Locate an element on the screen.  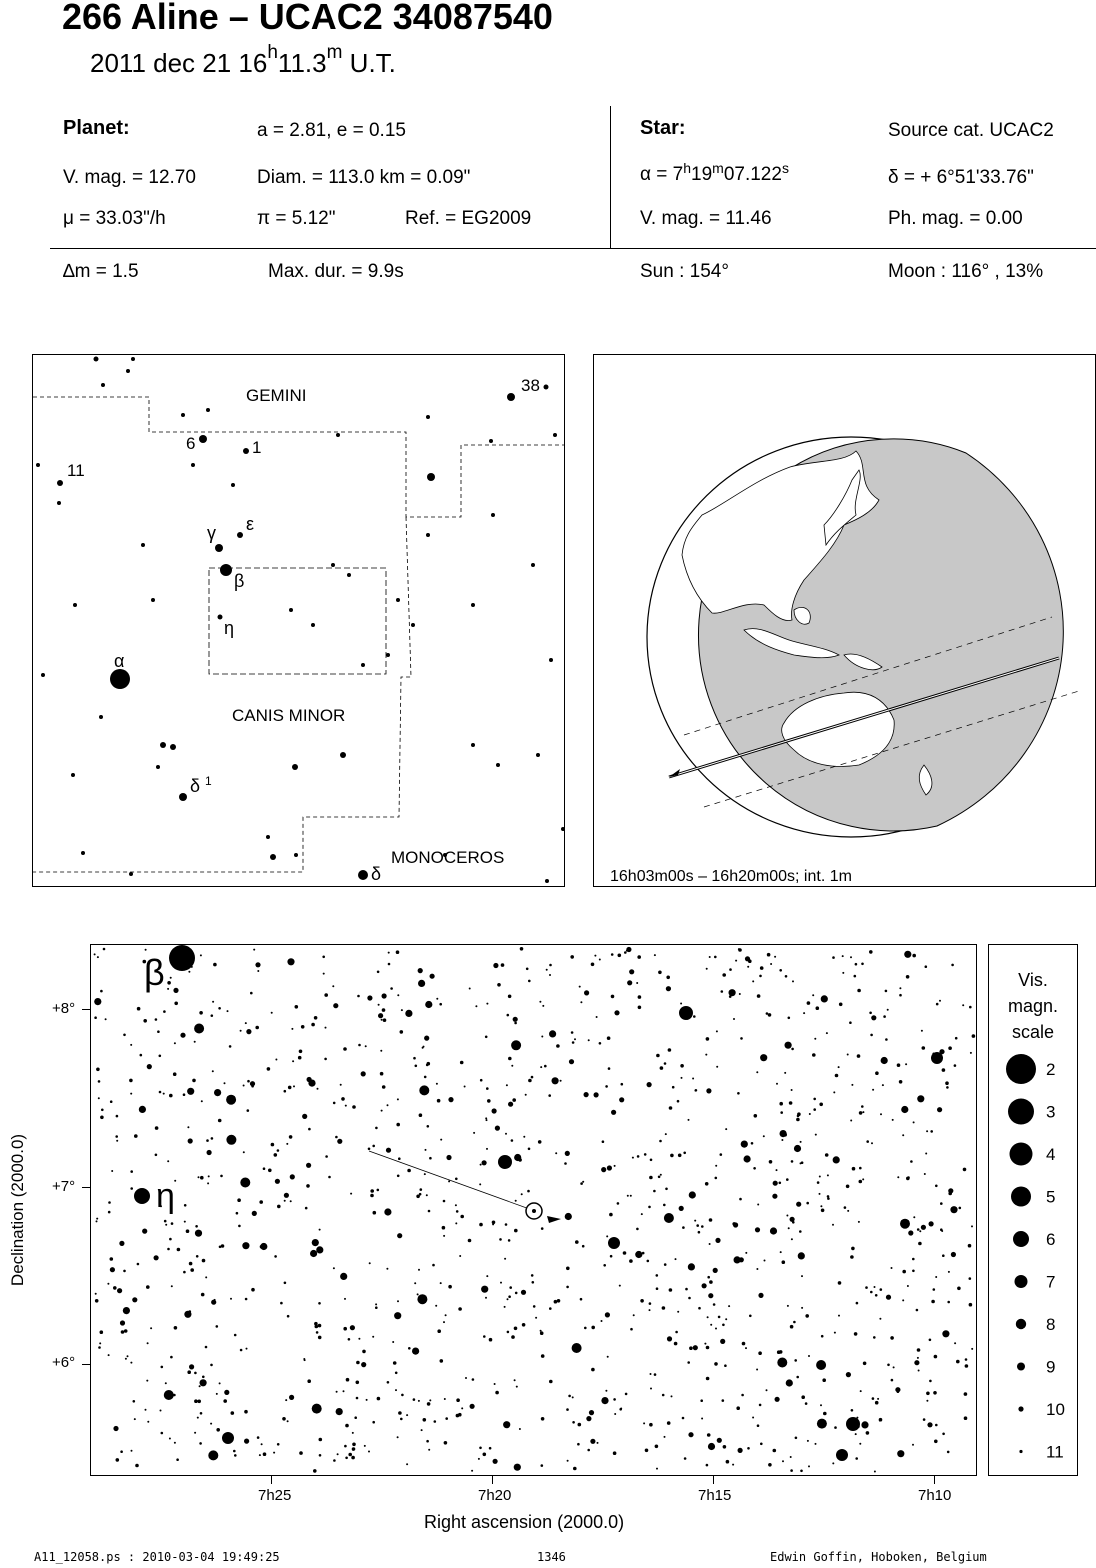
mag-label-5: 5 is located at coordinates (1050, 1197).